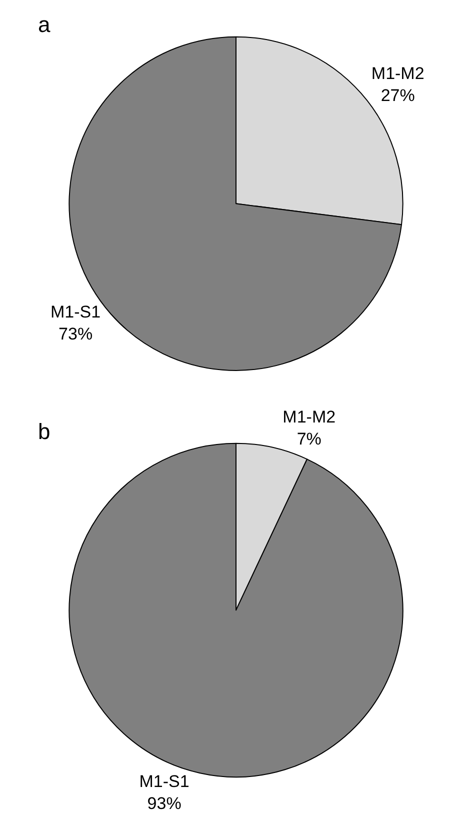 Image resolution: width=475 pixels, height=818 pixels. What do you see at coordinates (397, 95) in the screenshot?
I see `data-label: 27%` at bounding box center [397, 95].